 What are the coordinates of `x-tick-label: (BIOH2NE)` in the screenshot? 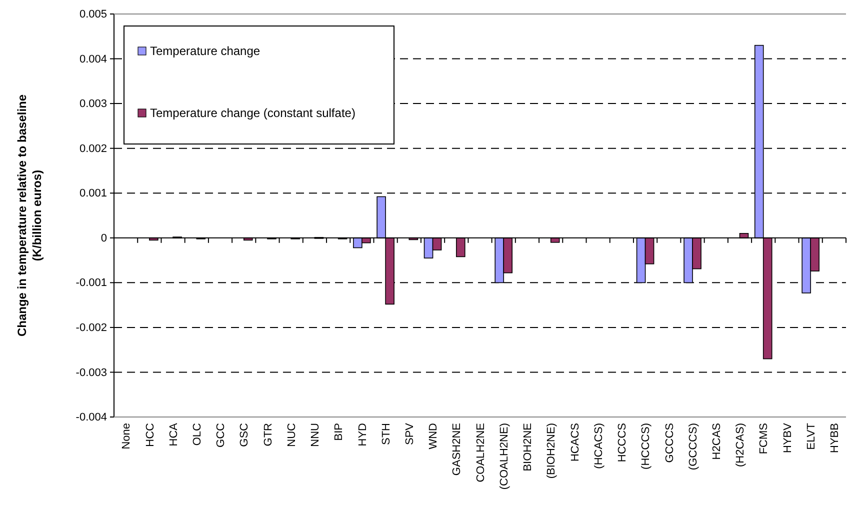 It's located at (552, 451).